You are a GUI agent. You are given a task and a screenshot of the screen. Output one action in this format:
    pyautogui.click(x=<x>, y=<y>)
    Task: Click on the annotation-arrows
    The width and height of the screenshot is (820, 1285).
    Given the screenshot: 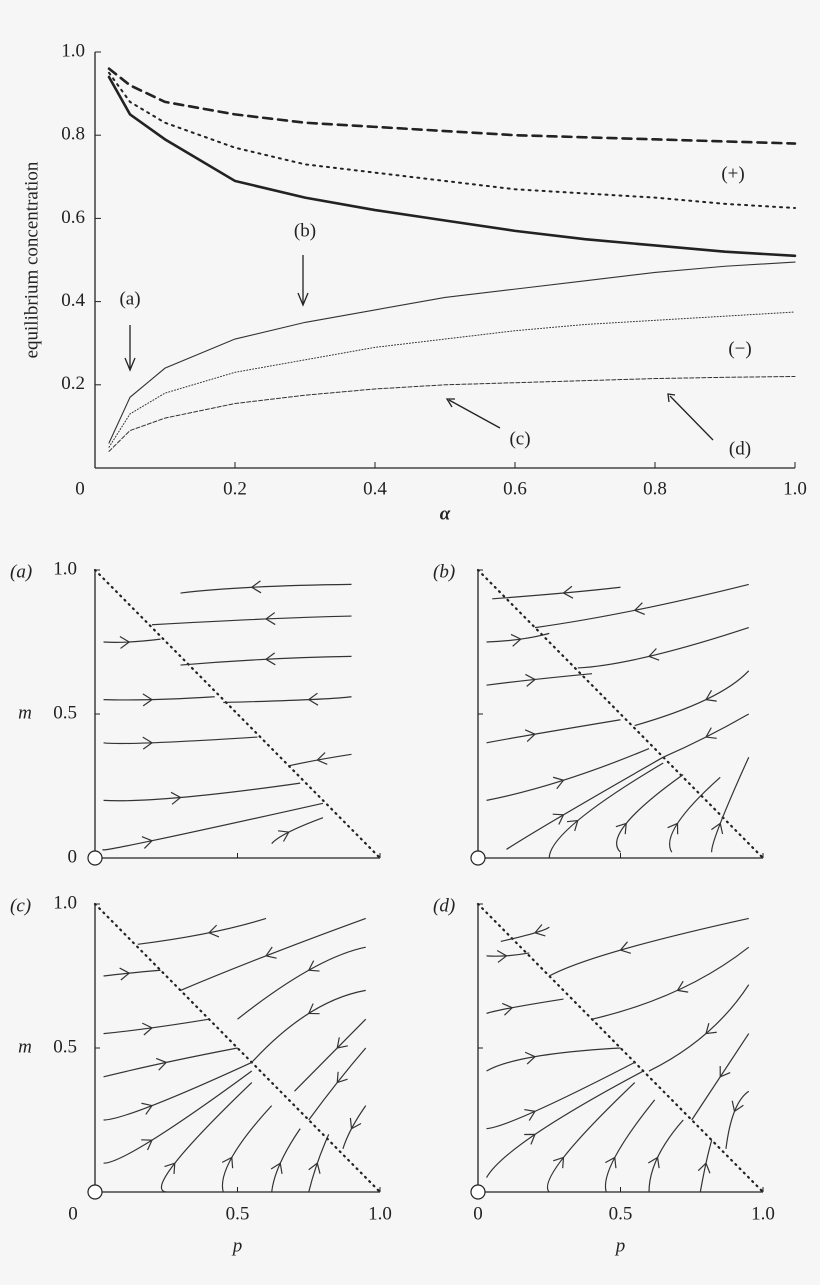 What is the action you would take?
    pyautogui.click(x=419, y=348)
    